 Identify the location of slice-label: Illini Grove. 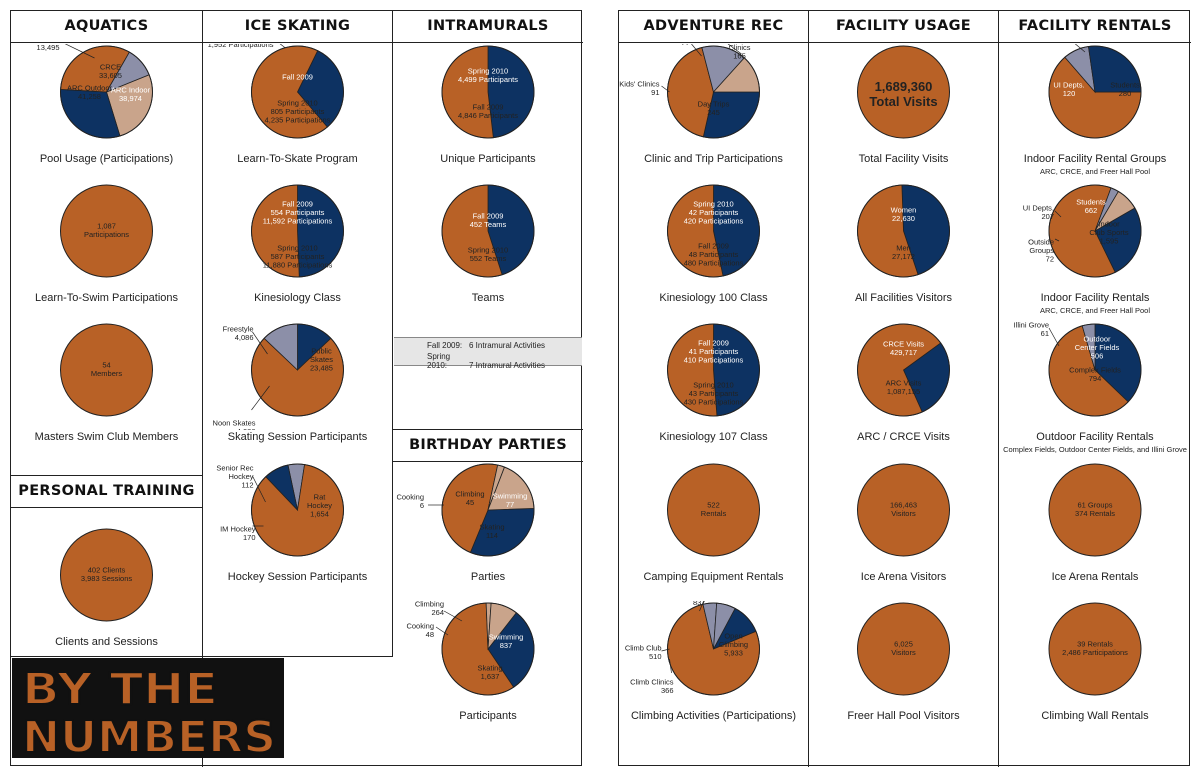
(1031, 326).